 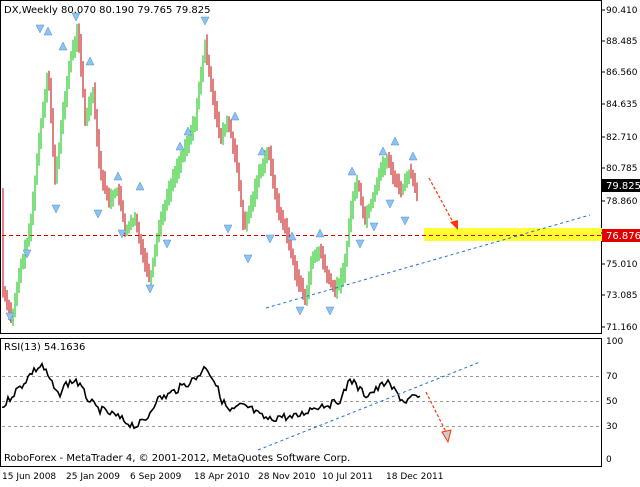 What do you see at coordinates (156, 477) in the screenshot?
I see `date-tick-label: 6 Sep 2009` at bounding box center [156, 477].